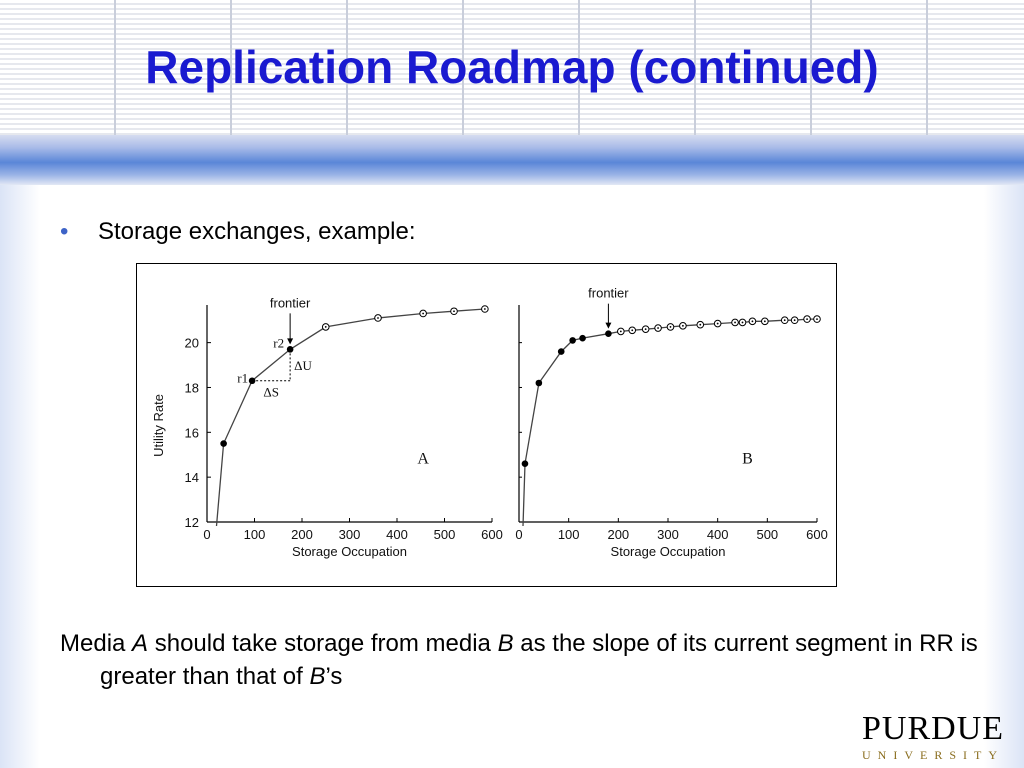 The image size is (1024, 768). I want to click on purdue-logo: PURDUE UNIVERSITY, so click(939, 740).